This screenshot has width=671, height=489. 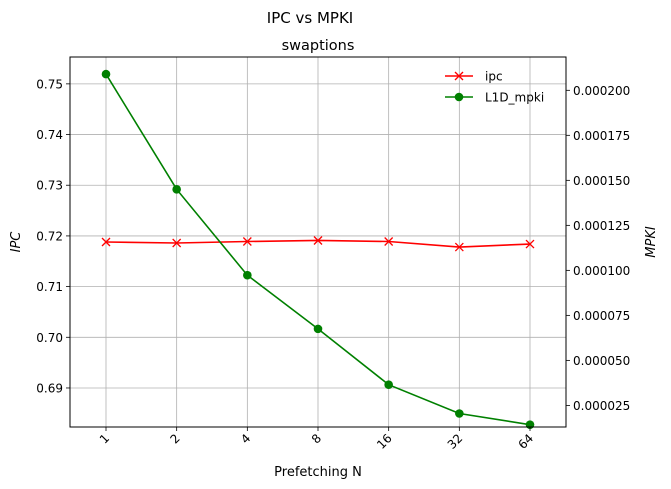 I want to click on legend-marker-L1D_mpki, so click(x=459, y=97).